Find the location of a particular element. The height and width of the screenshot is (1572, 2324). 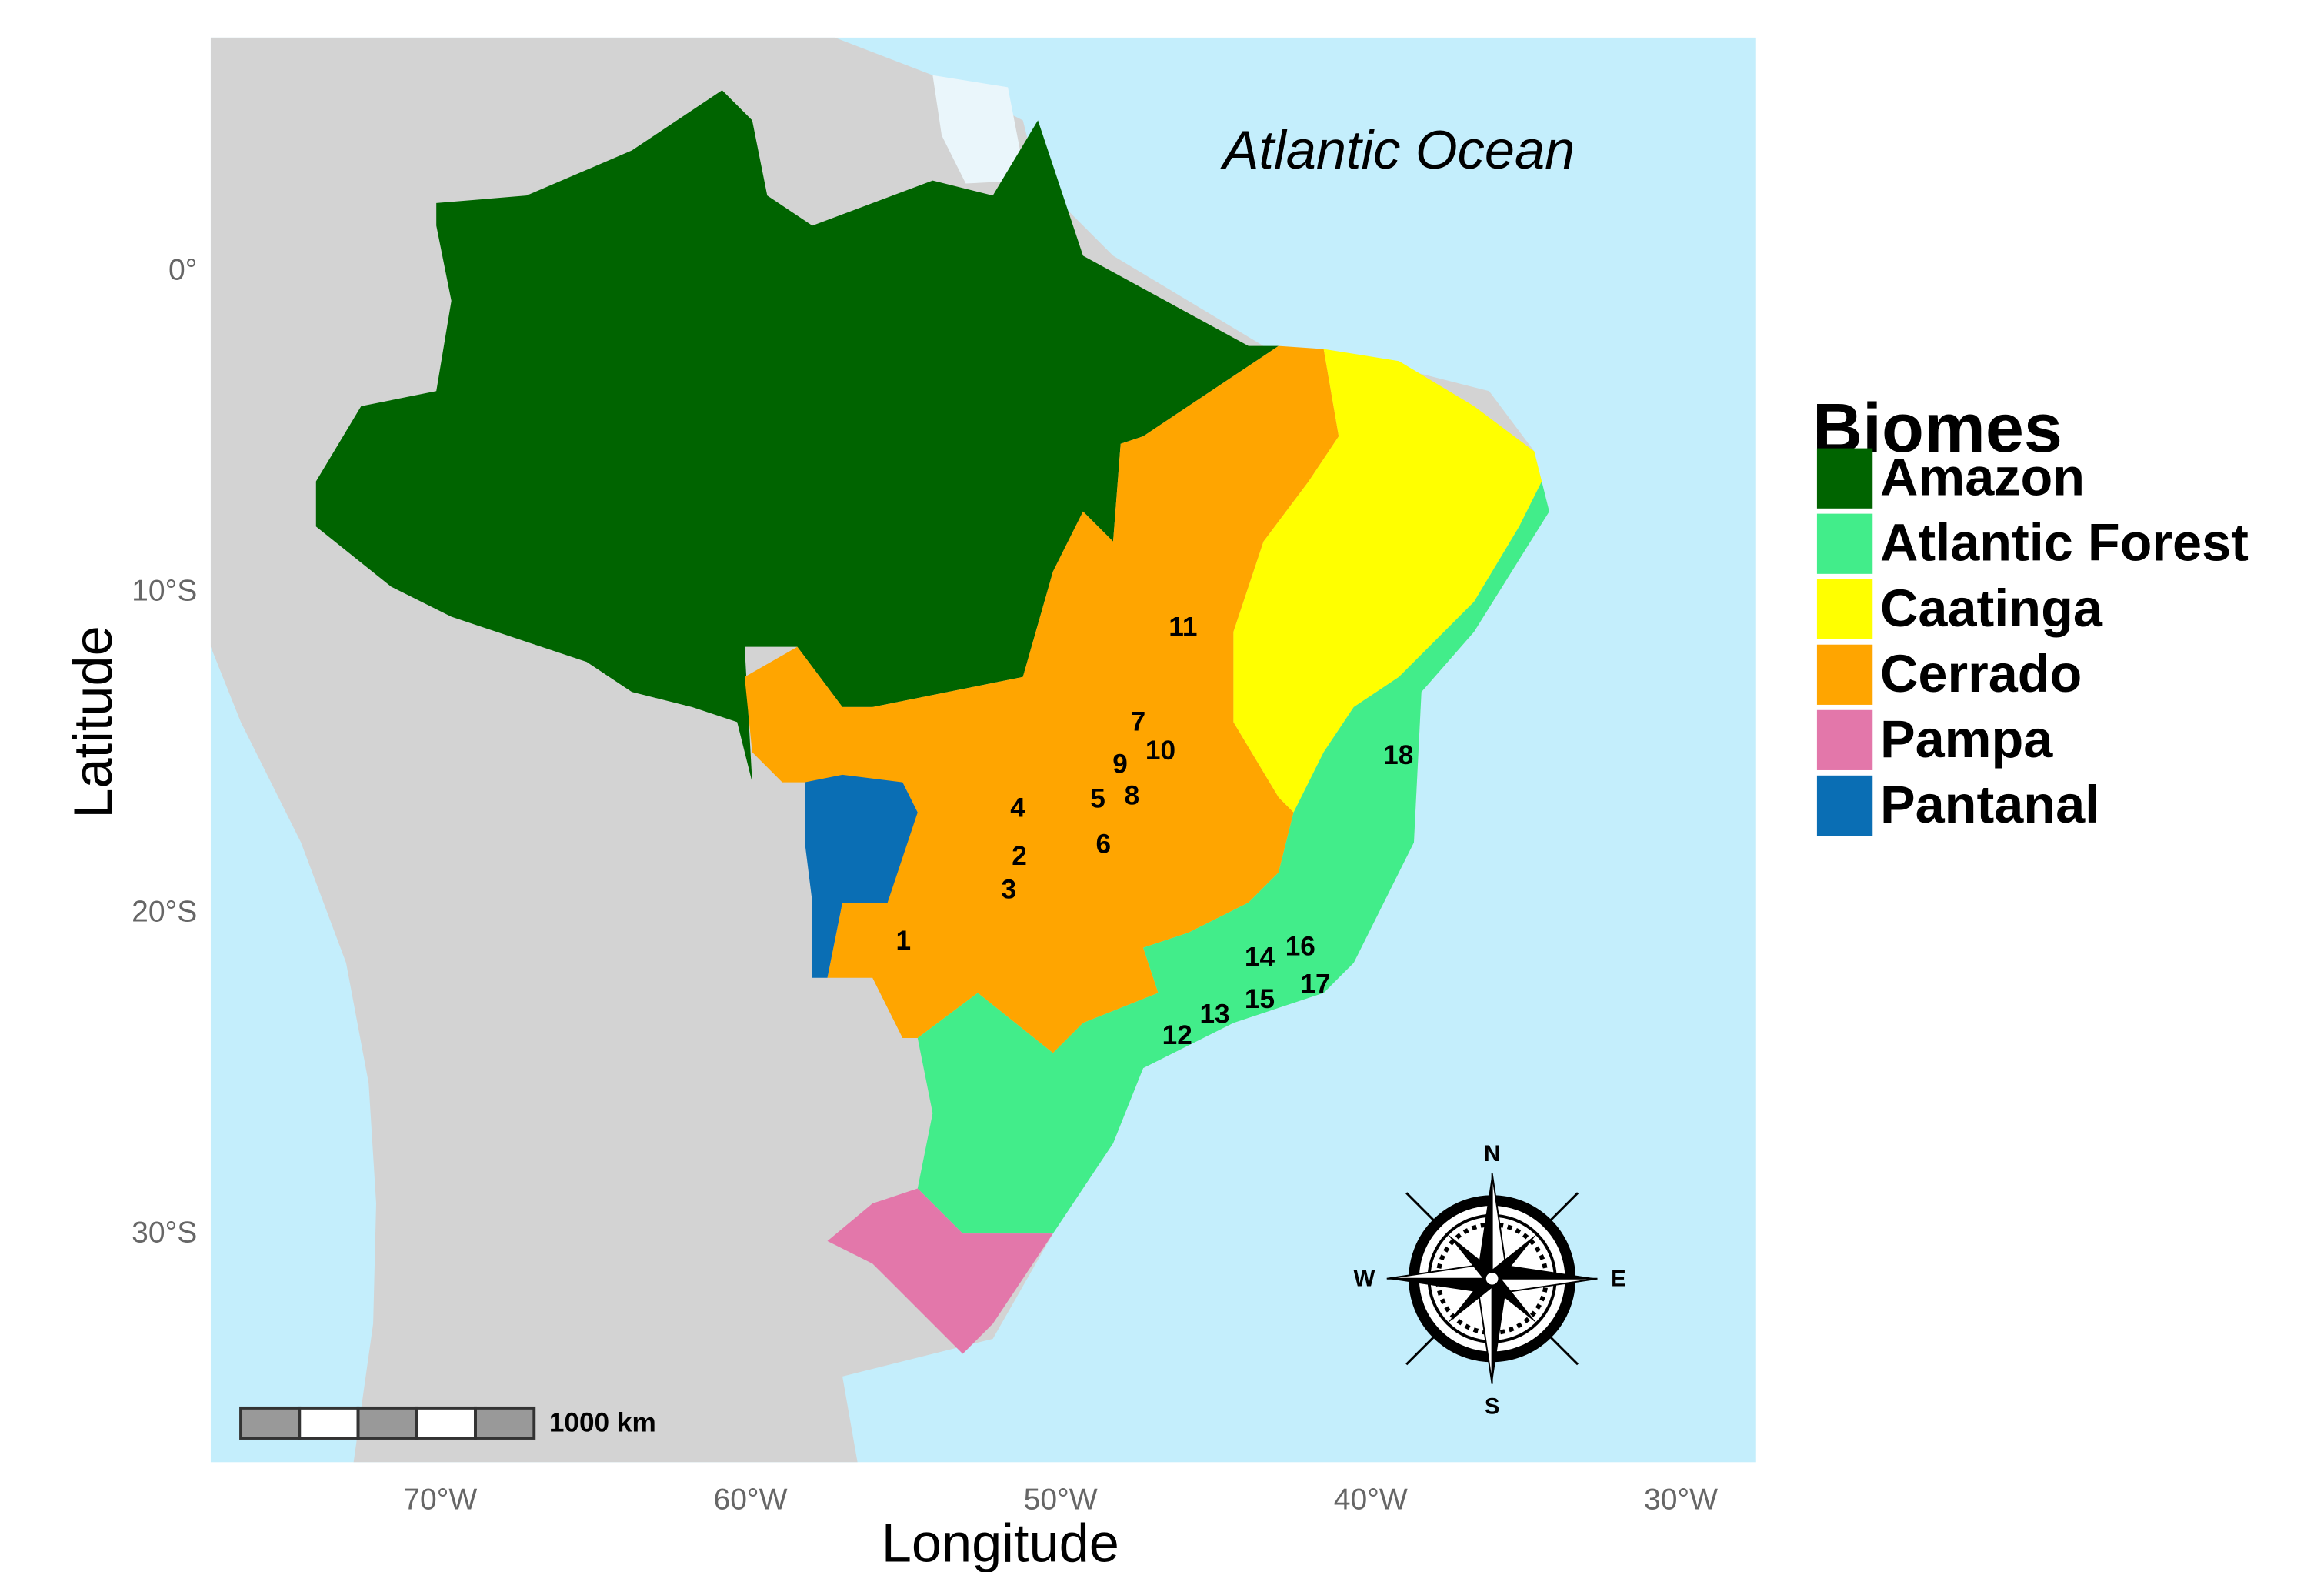

y-tick-label: 0° is located at coordinates (182, 270).